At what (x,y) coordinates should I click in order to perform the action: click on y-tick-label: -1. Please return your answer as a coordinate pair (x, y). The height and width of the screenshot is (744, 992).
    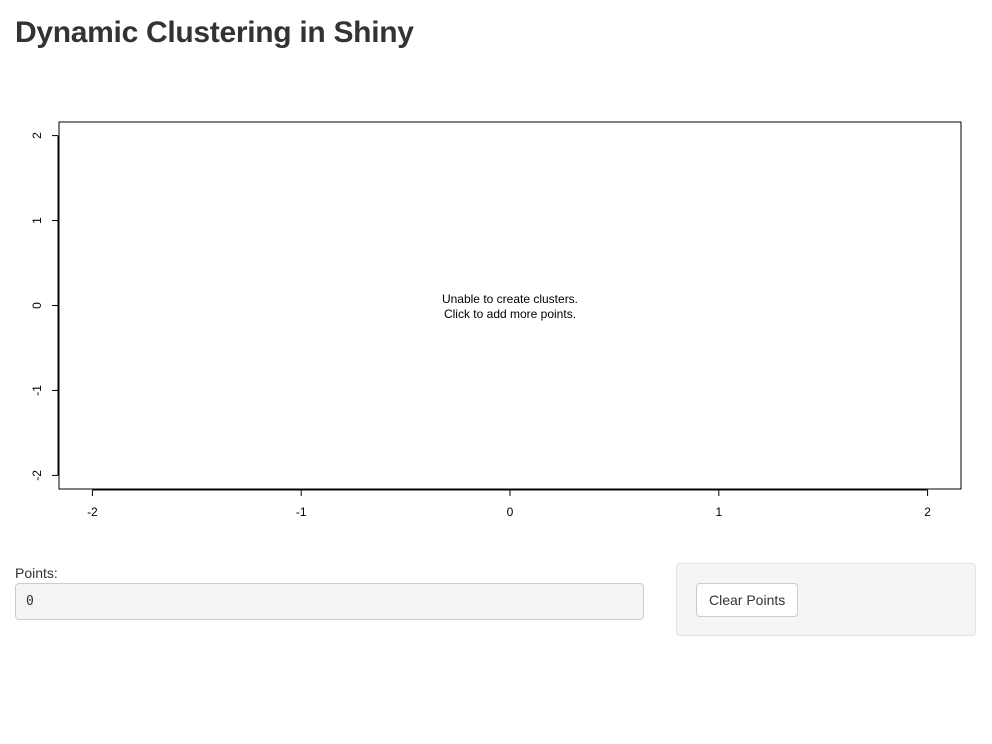
    Looking at the image, I should click on (37, 390).